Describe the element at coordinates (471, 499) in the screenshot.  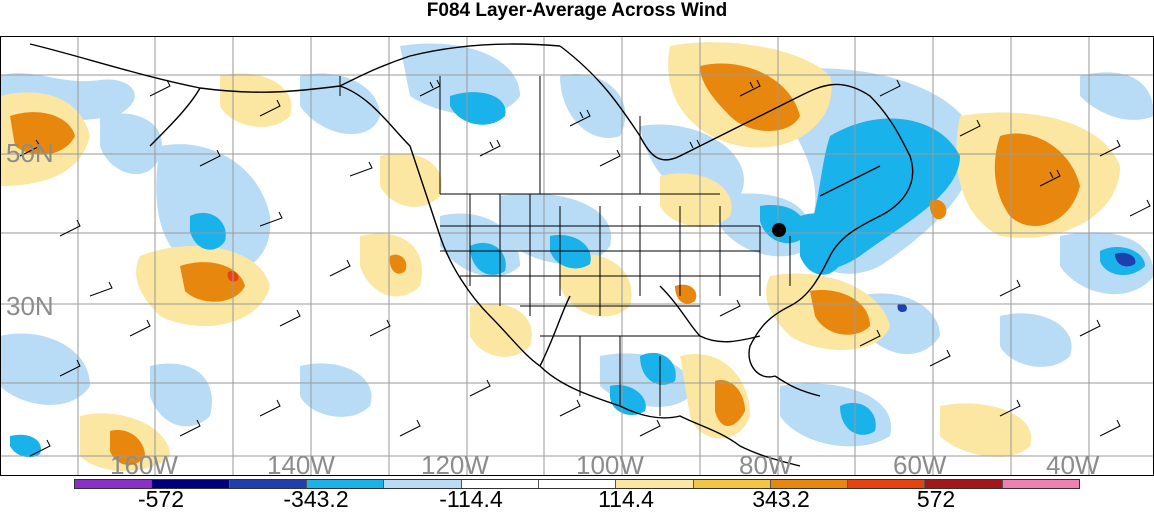
I see `colorbar-label-3: -114.4` at that location.